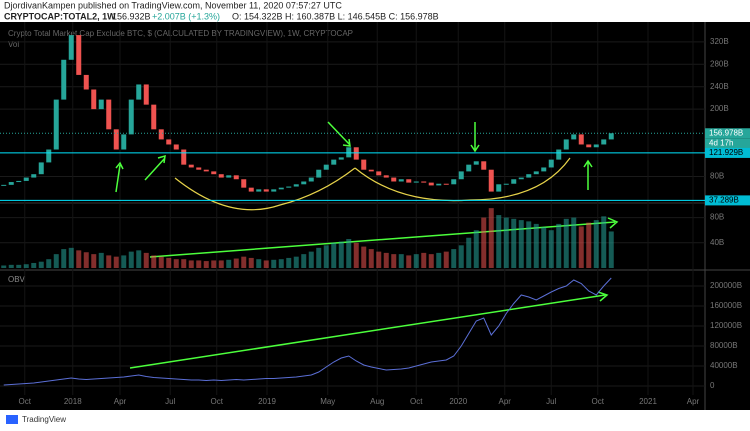  I want to click on x-tick-label: Apr, so click(120, 401).